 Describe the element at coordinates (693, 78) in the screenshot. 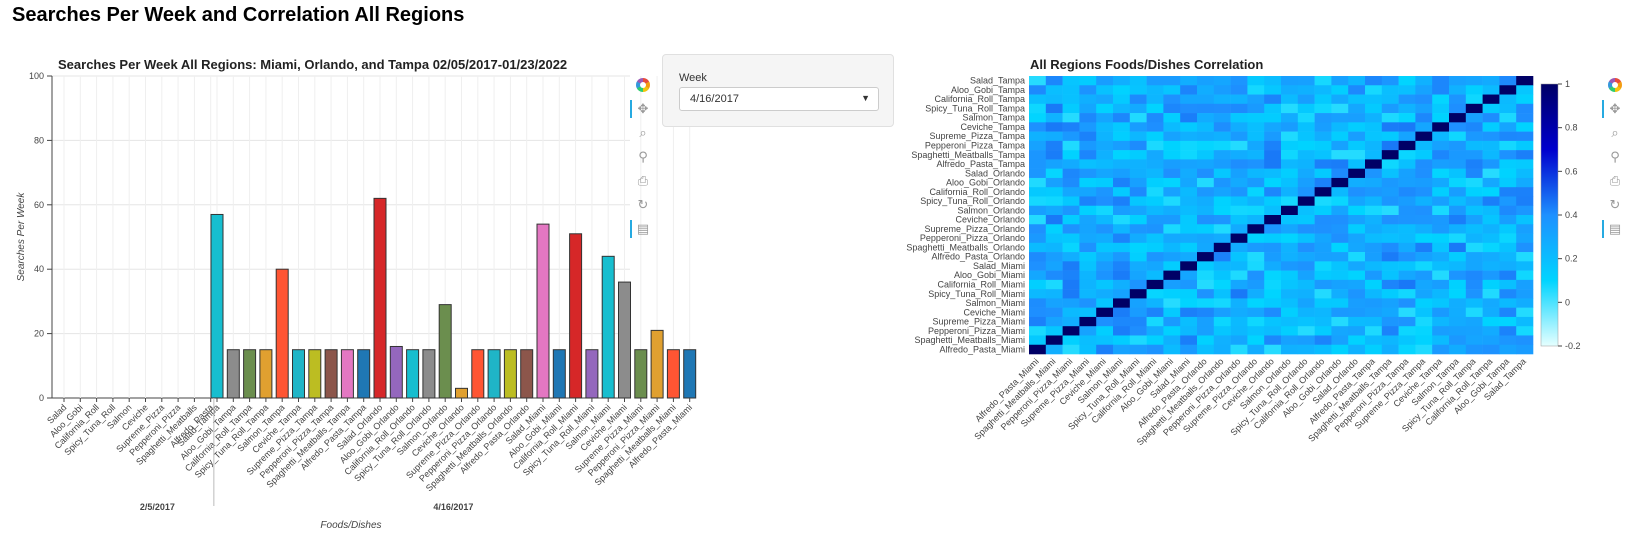

I see `week-label: Week` at that location.